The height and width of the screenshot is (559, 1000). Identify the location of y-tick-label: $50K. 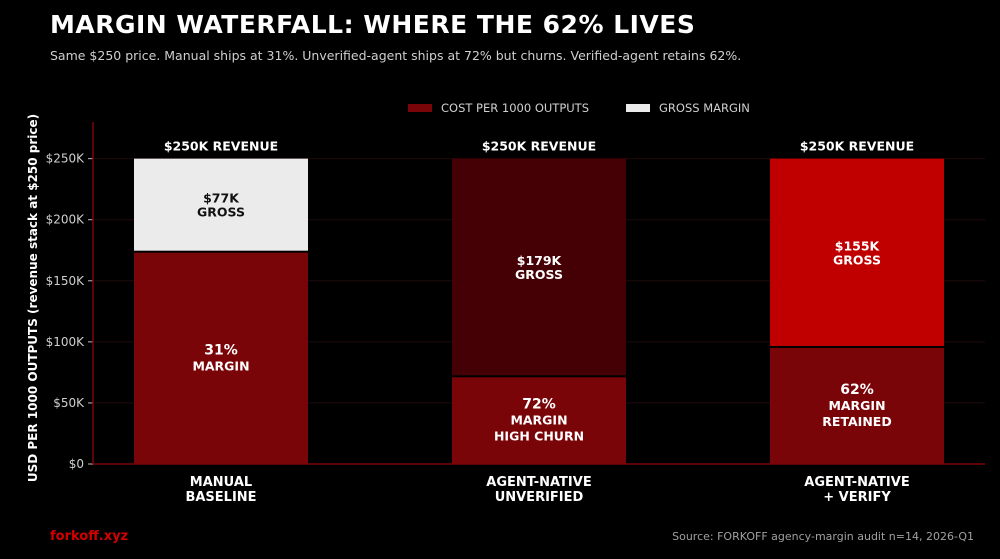
(69, 403).